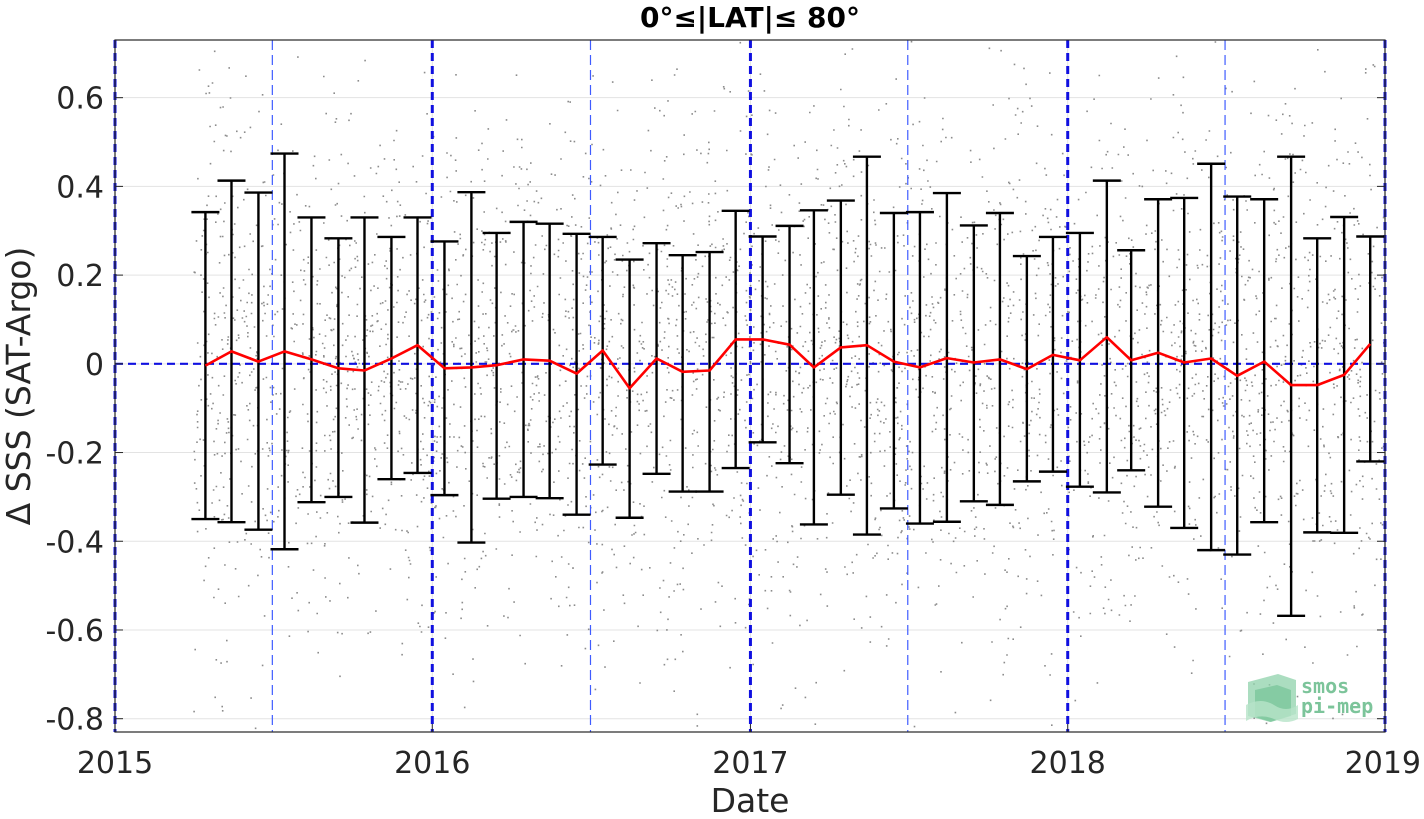 The width and height of the screenshot is (1424, 819). Describe the element at coordinates (74, 720) in the screenshot. I see `y-tick-label: -0.8` at that location.